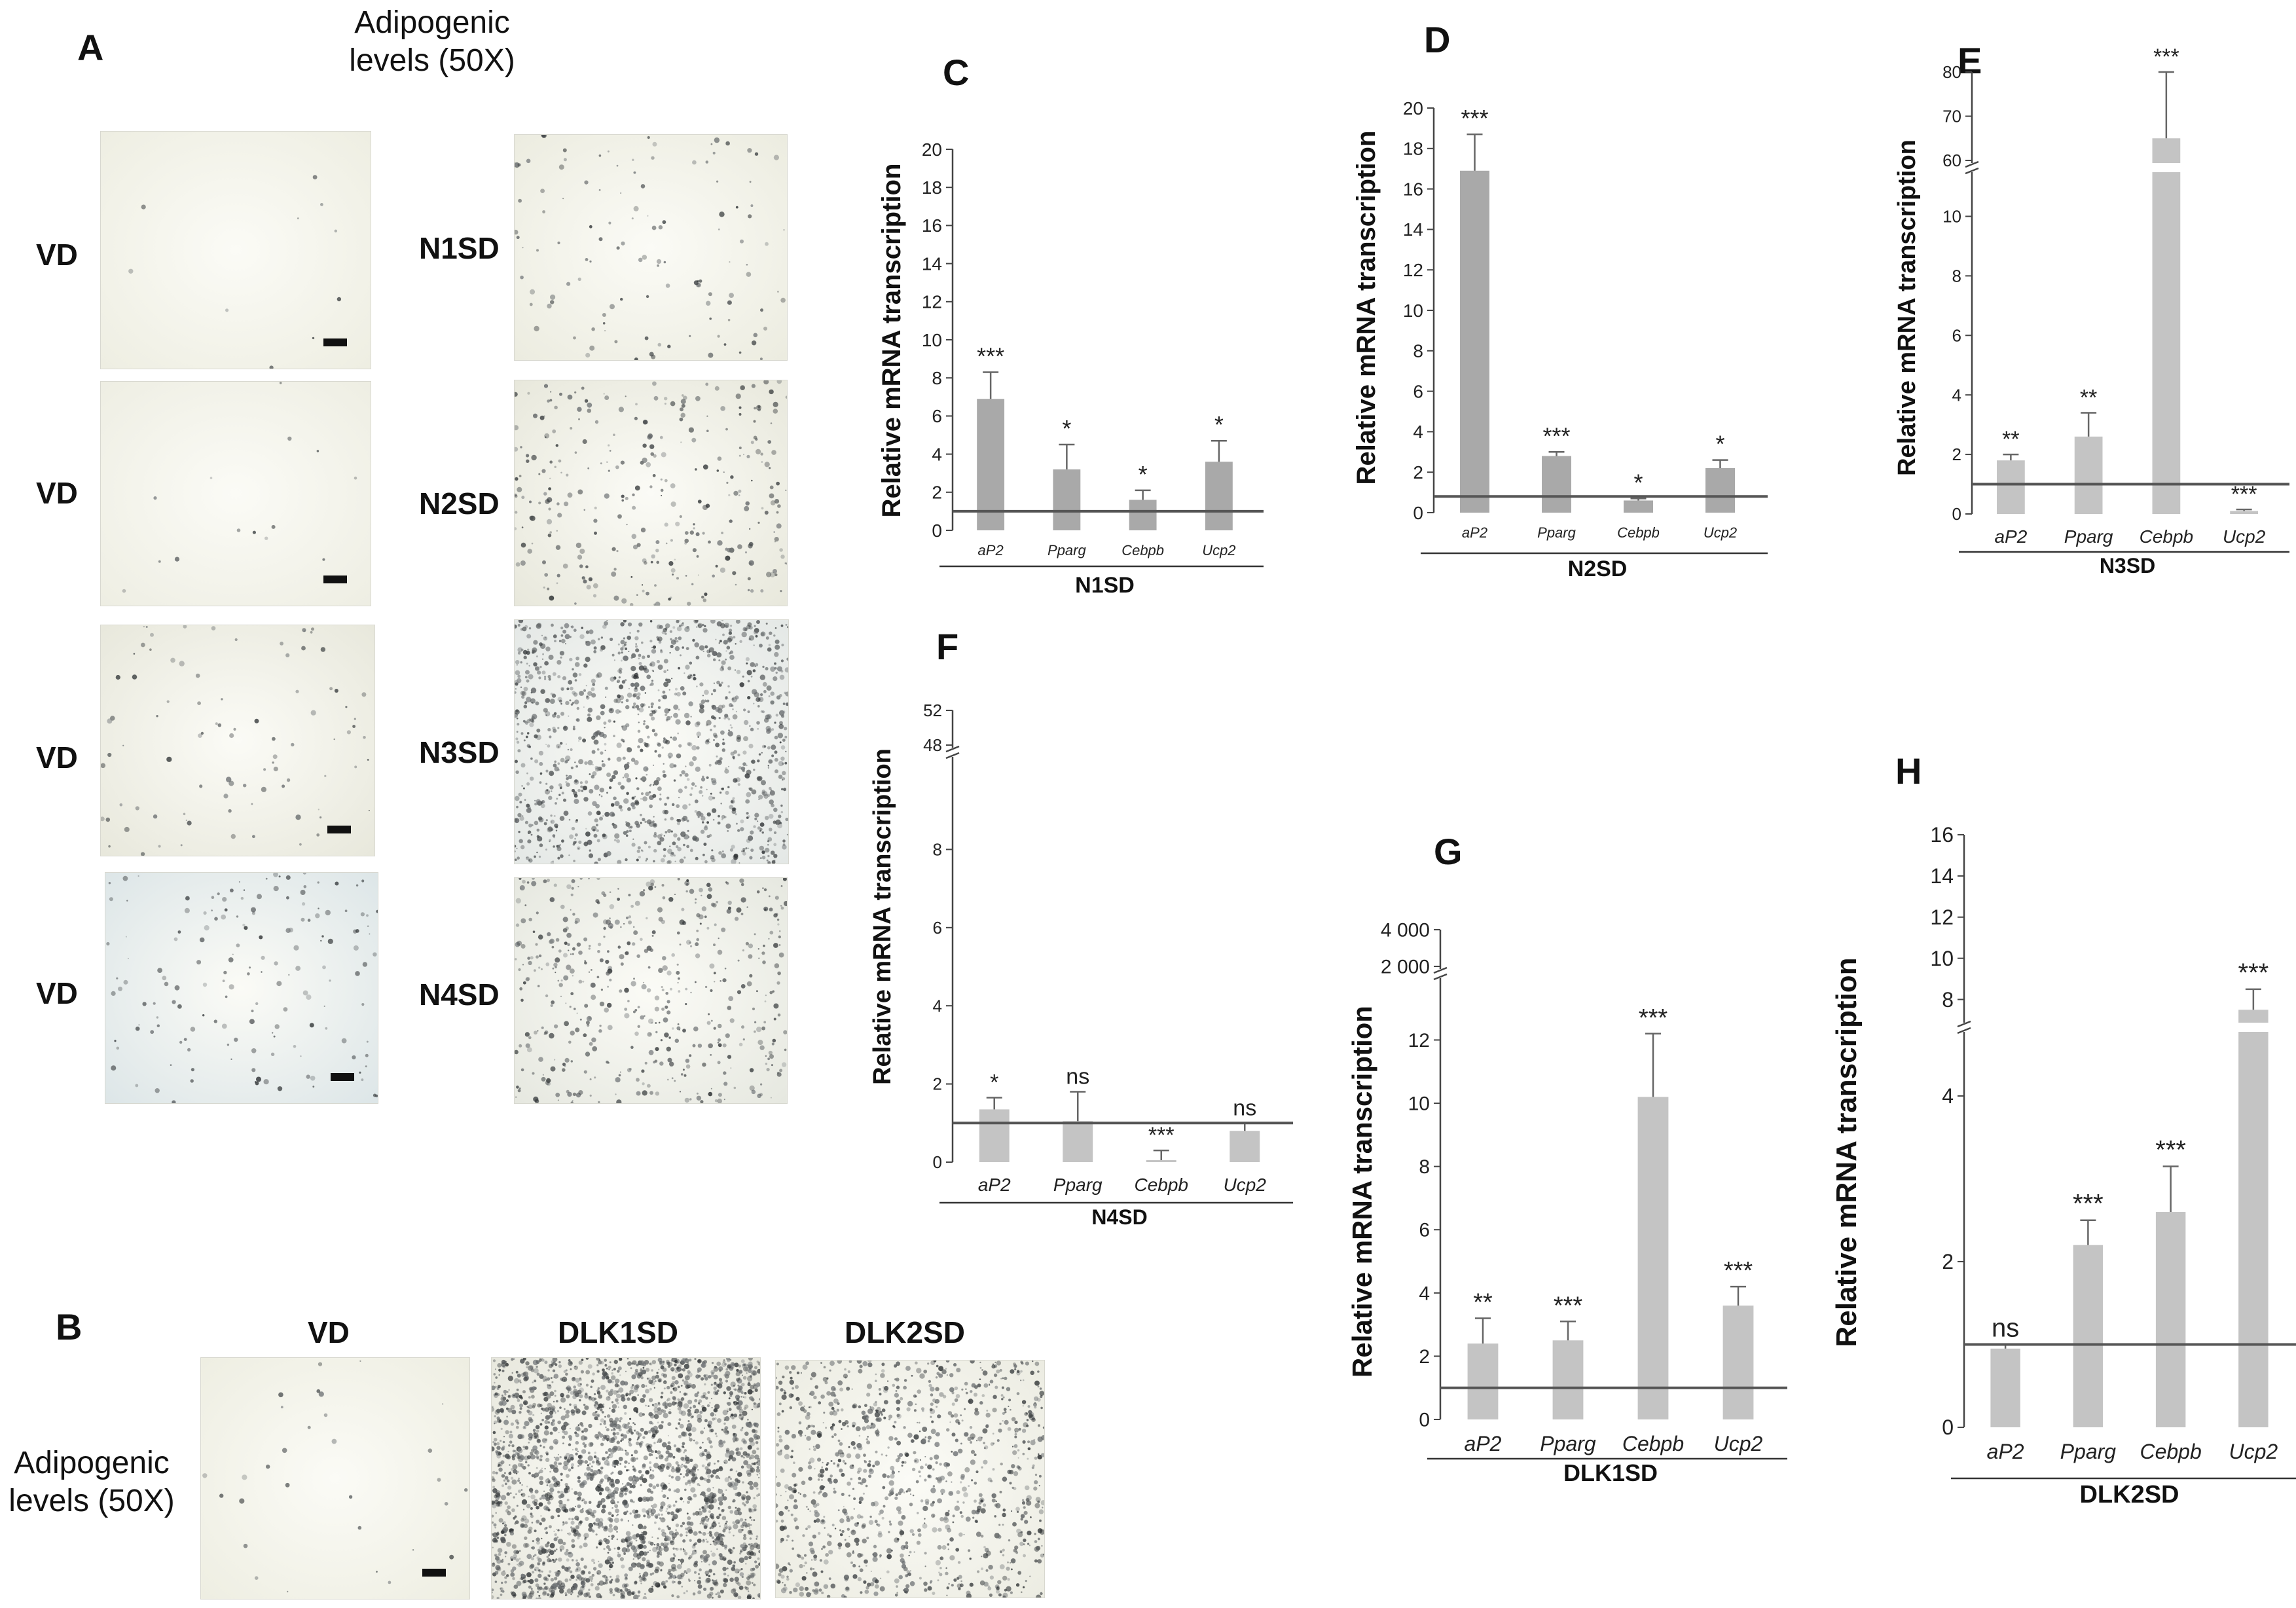 The height and width of the screenshot is (1608, 2296). What do you see at coordinates (651, 990) in the screenshot?
I see `micrograph-a-n4sd` at bounding box center [651, 990].